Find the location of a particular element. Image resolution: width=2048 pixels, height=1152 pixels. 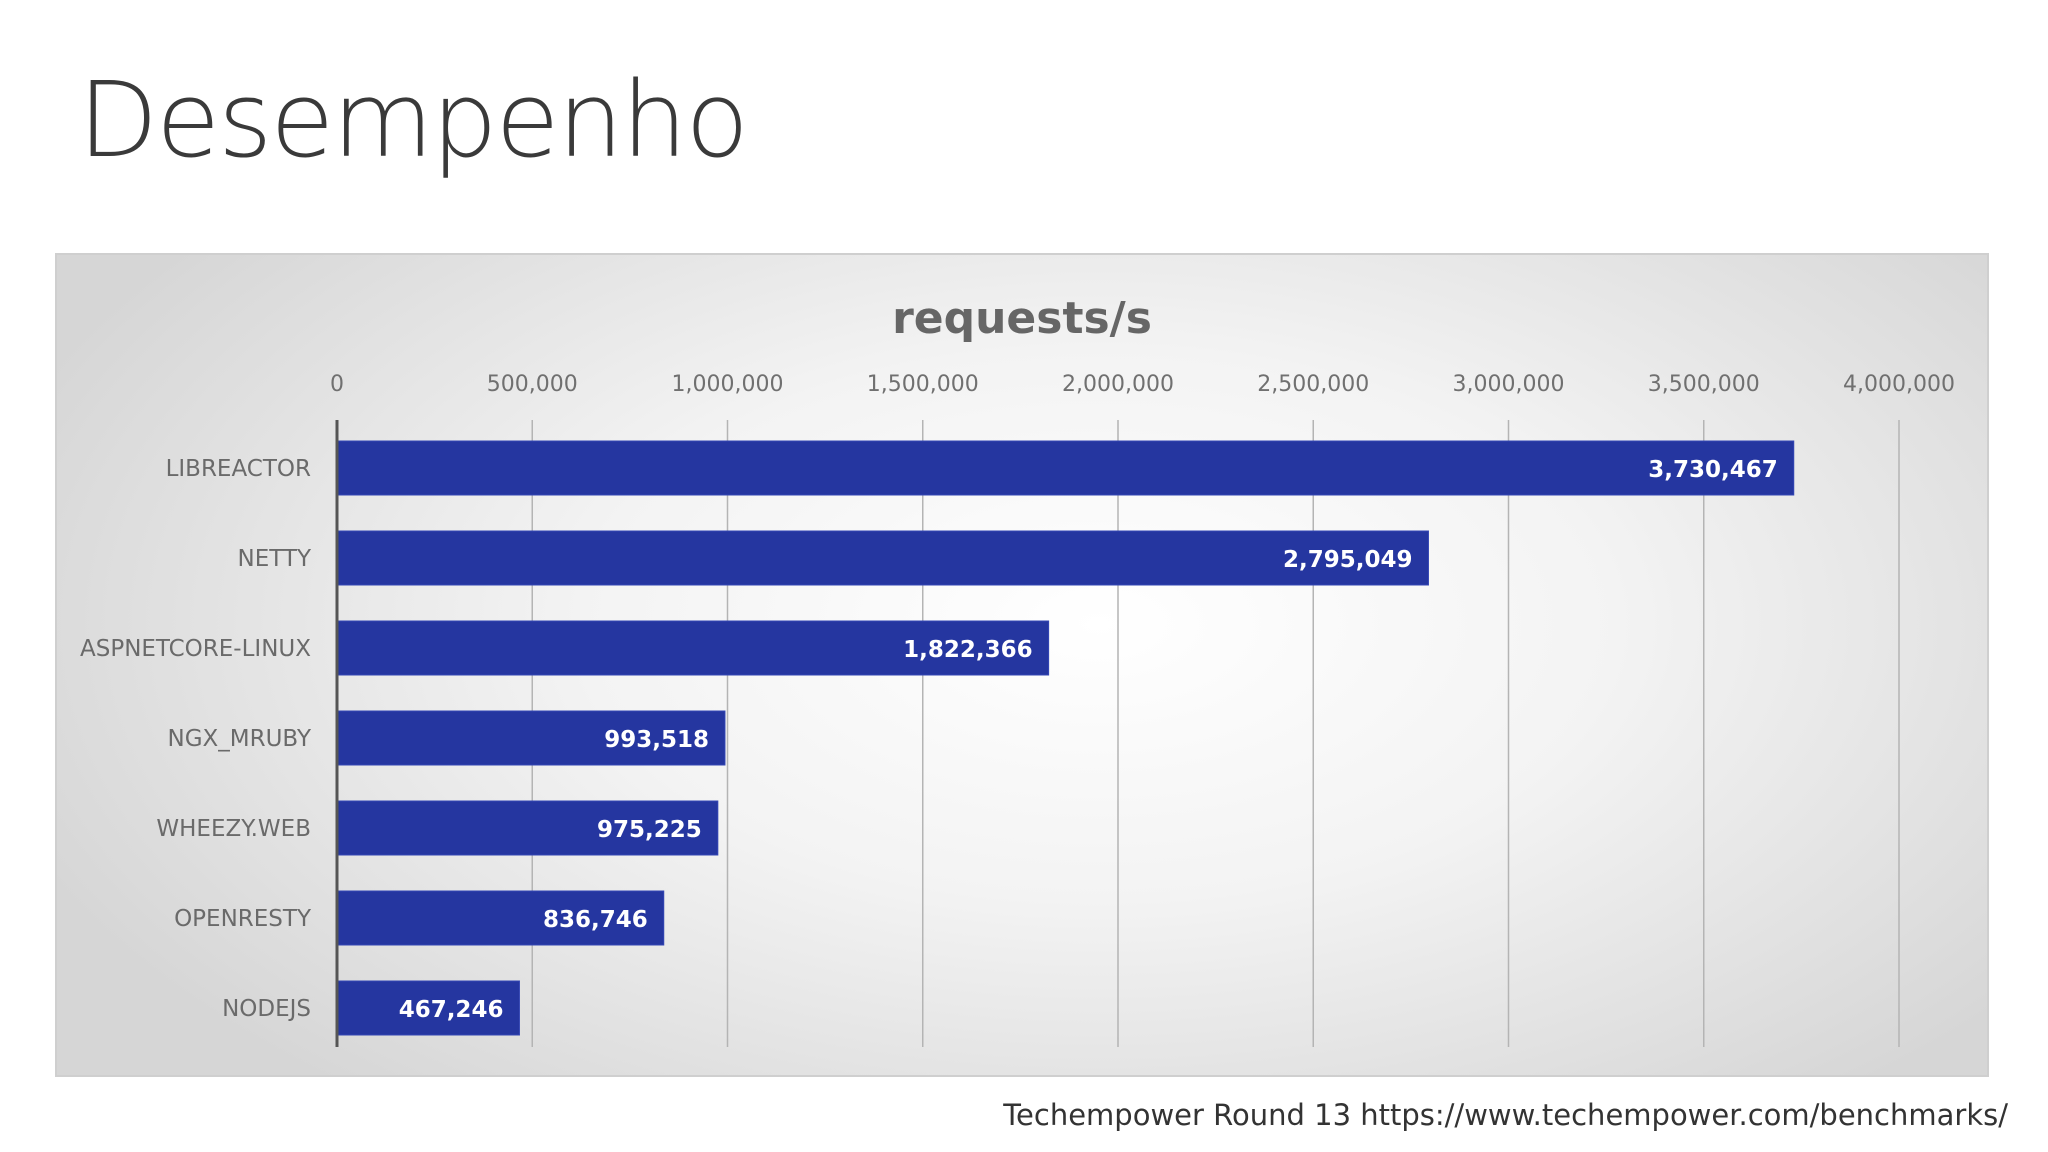

bar-value-label: 975,225 is located at coordinates (649, 830).